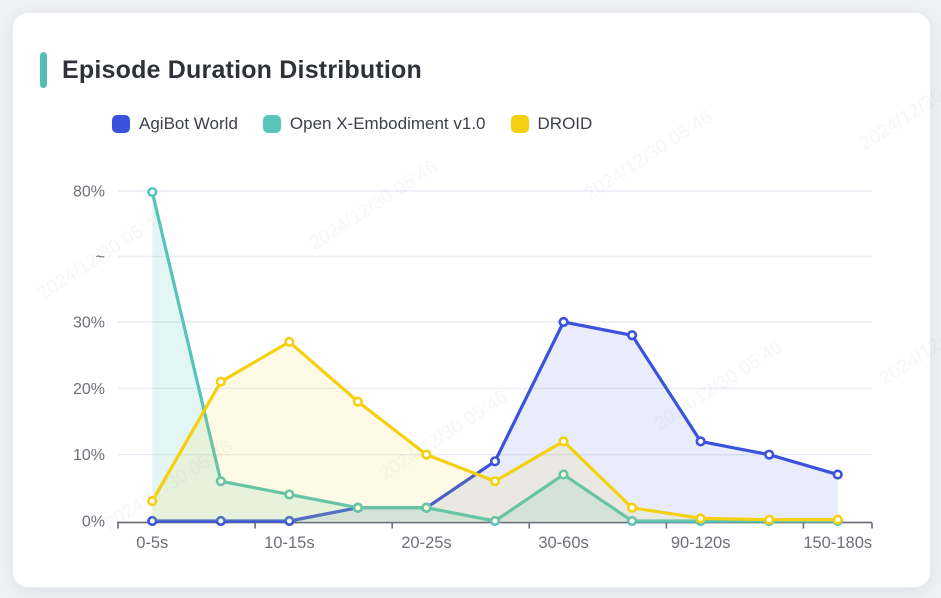 The image size is (941, 598). What do you see at coordinates (387, 123) in the screenshot?
I see `legend-label: Open X-Embodiment v1.0` at bounding box center [387, 123].